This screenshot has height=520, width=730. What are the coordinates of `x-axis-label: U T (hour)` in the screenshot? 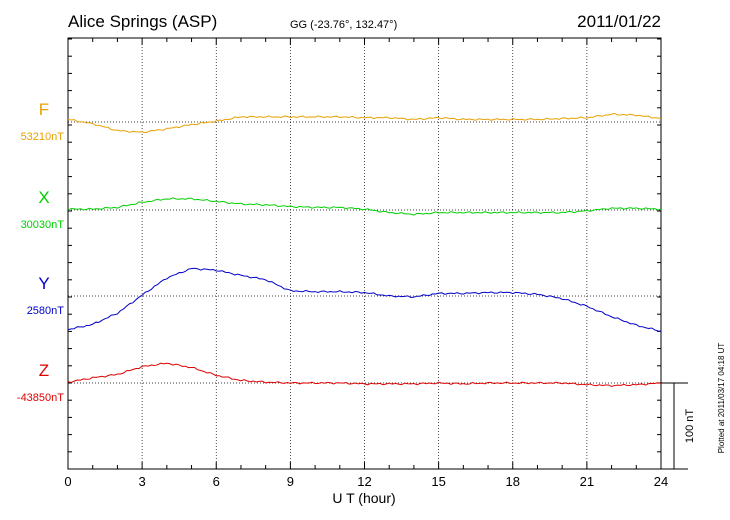 It's located at (363, 498).